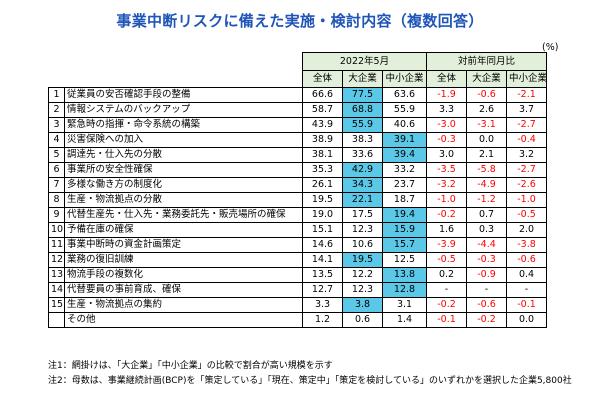 Image resolution: width=600 pixels, height=400 pixels. What do you see at coordinates (404, 305) in the screenshot?
I see `value-sme: 3.1` at bounding box center [404, 305].